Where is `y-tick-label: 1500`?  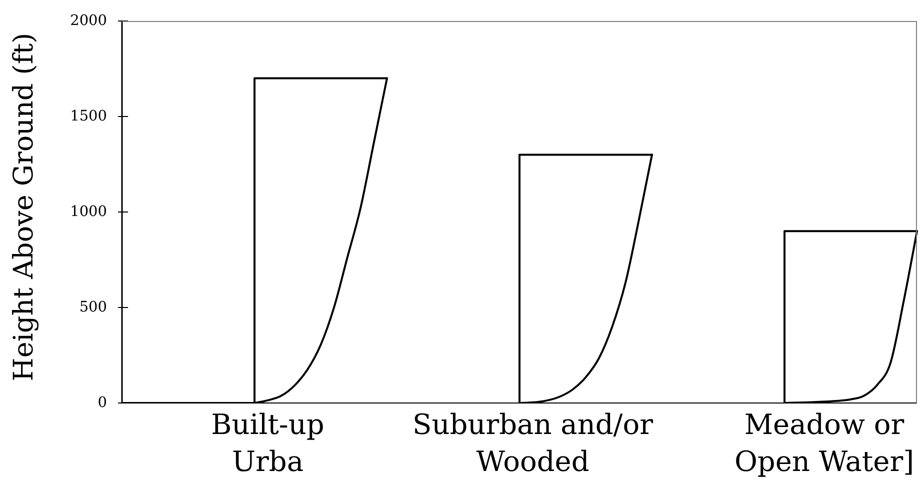 y-tick-label: 1500 is located at coordinates (88, 116).